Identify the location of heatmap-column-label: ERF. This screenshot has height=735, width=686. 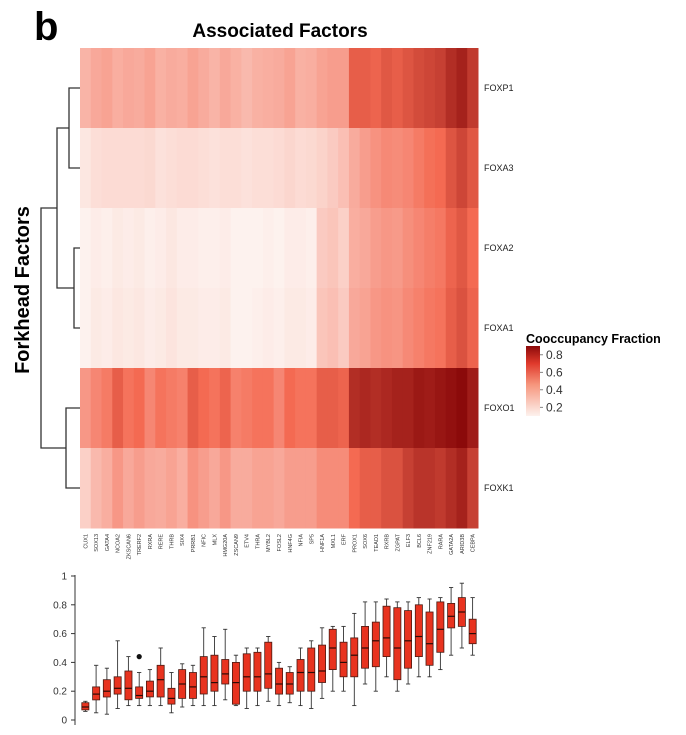
(345, 539).